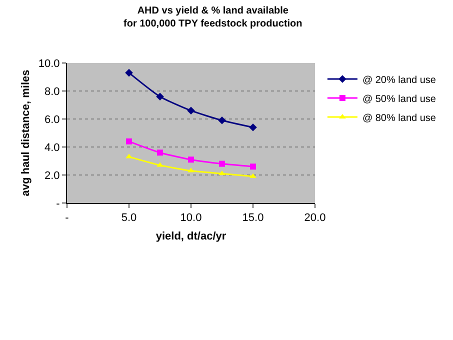  I want to click on y-tick-label: 8.0, so click(52, 92).